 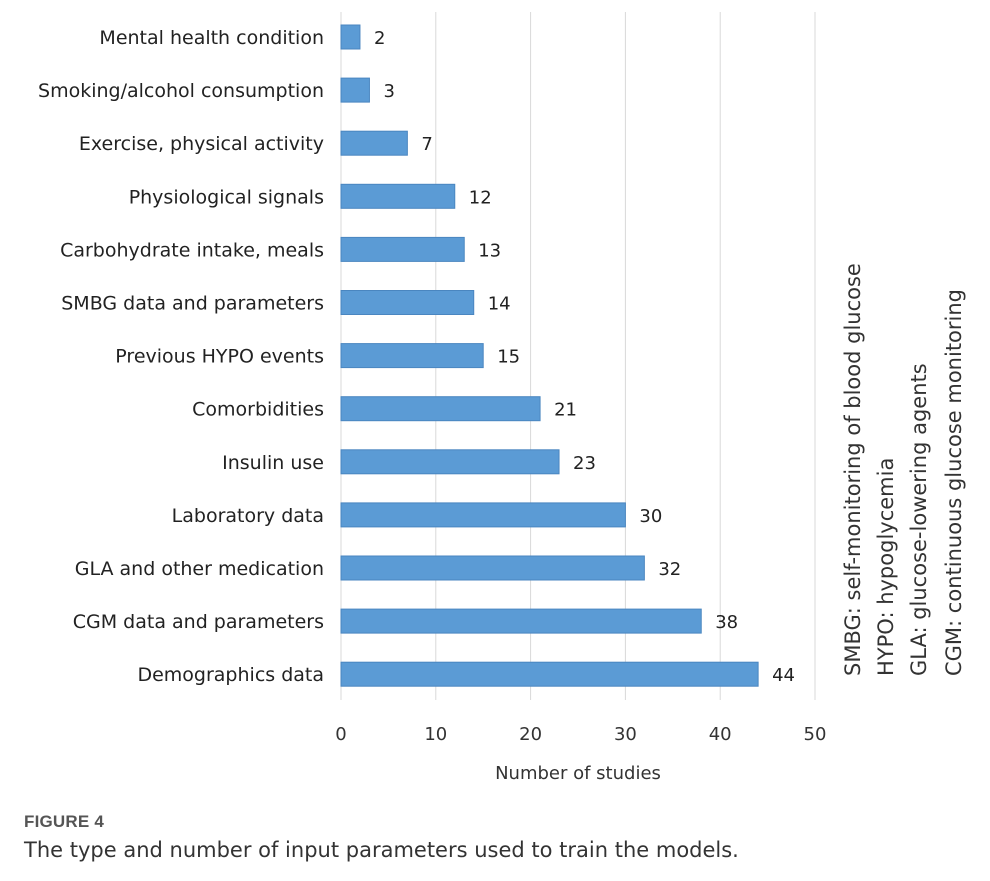 What do you see at coordinates (669, 569) in the screenshot?
I see `data-label: 32` at bounding box center [669, 569].